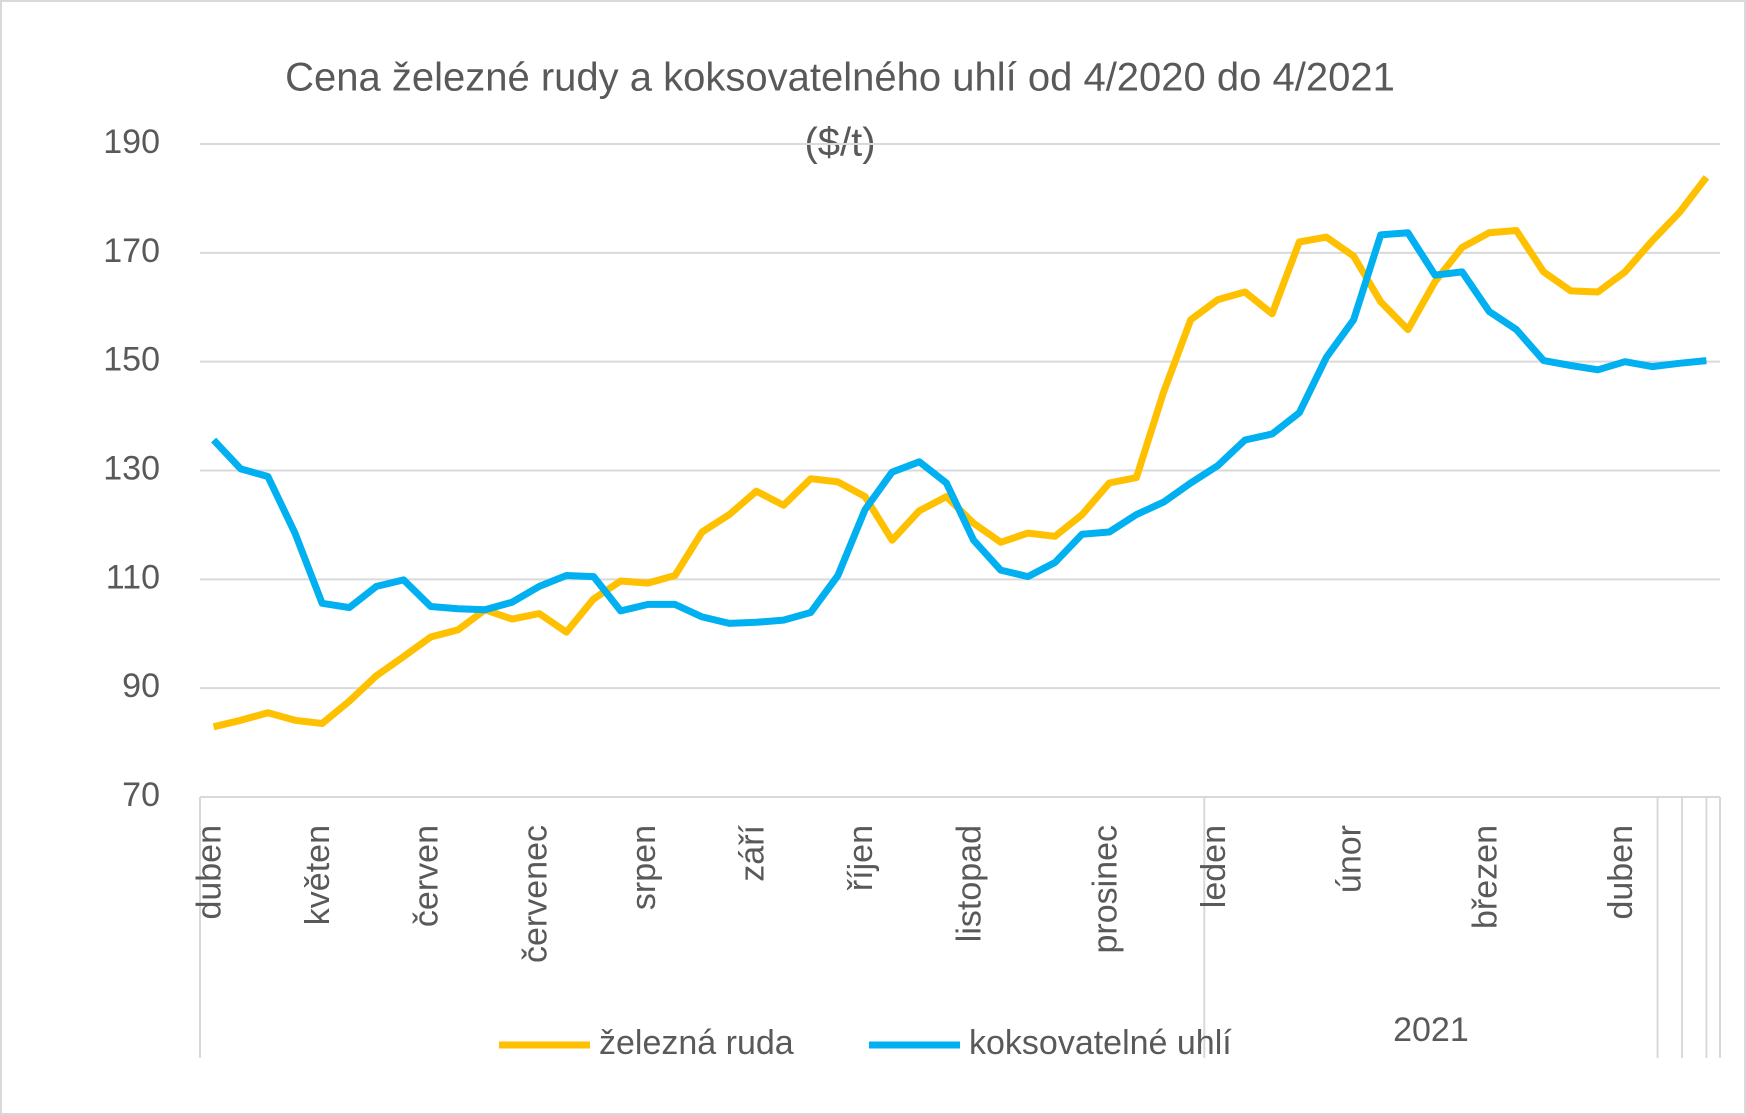  I want to click on y-tick-label: 170, so click(131, 251).